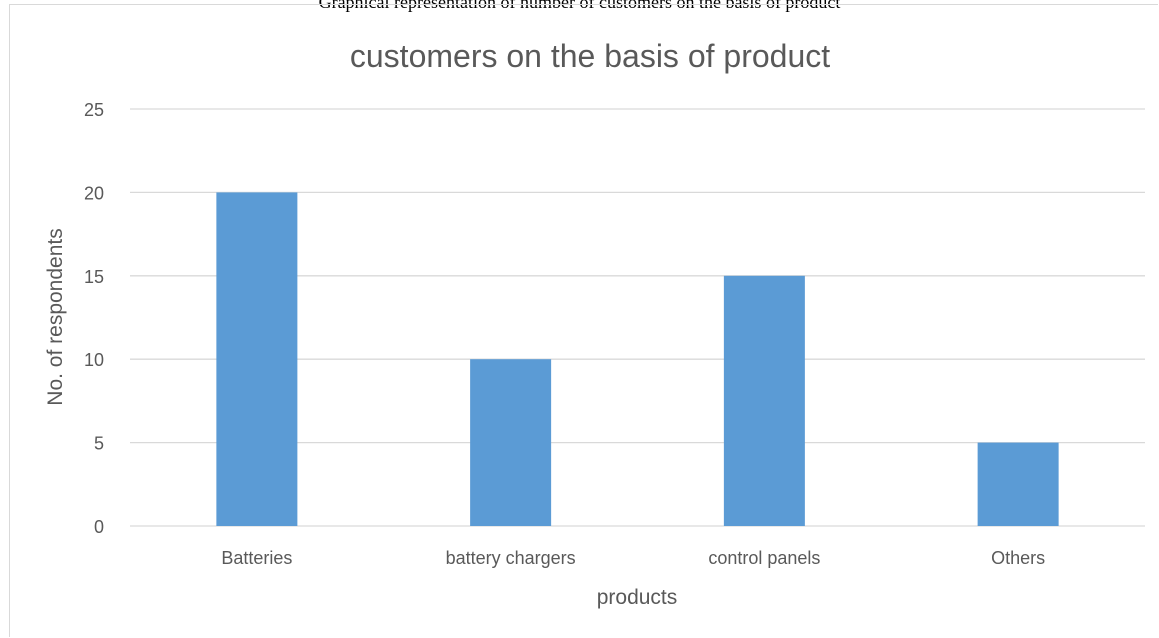 Image resolution: width=1159 pixels, height=638 pixels. Describe the element at coordinates (1018, 558) in the screenshot. I see `x-tick-label: Others` at that location.